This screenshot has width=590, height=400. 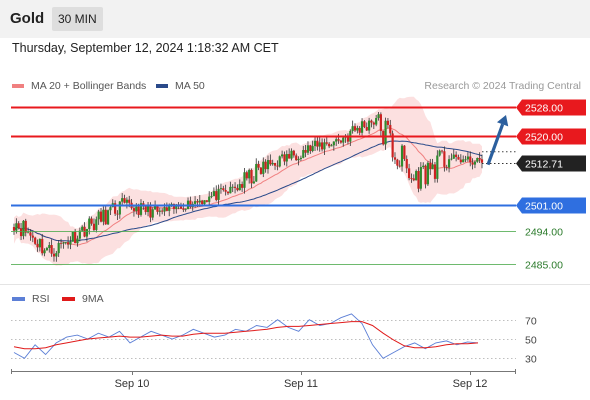 I want to click on header-bar: Gold 30 MIN, so click(x=295, y=19).